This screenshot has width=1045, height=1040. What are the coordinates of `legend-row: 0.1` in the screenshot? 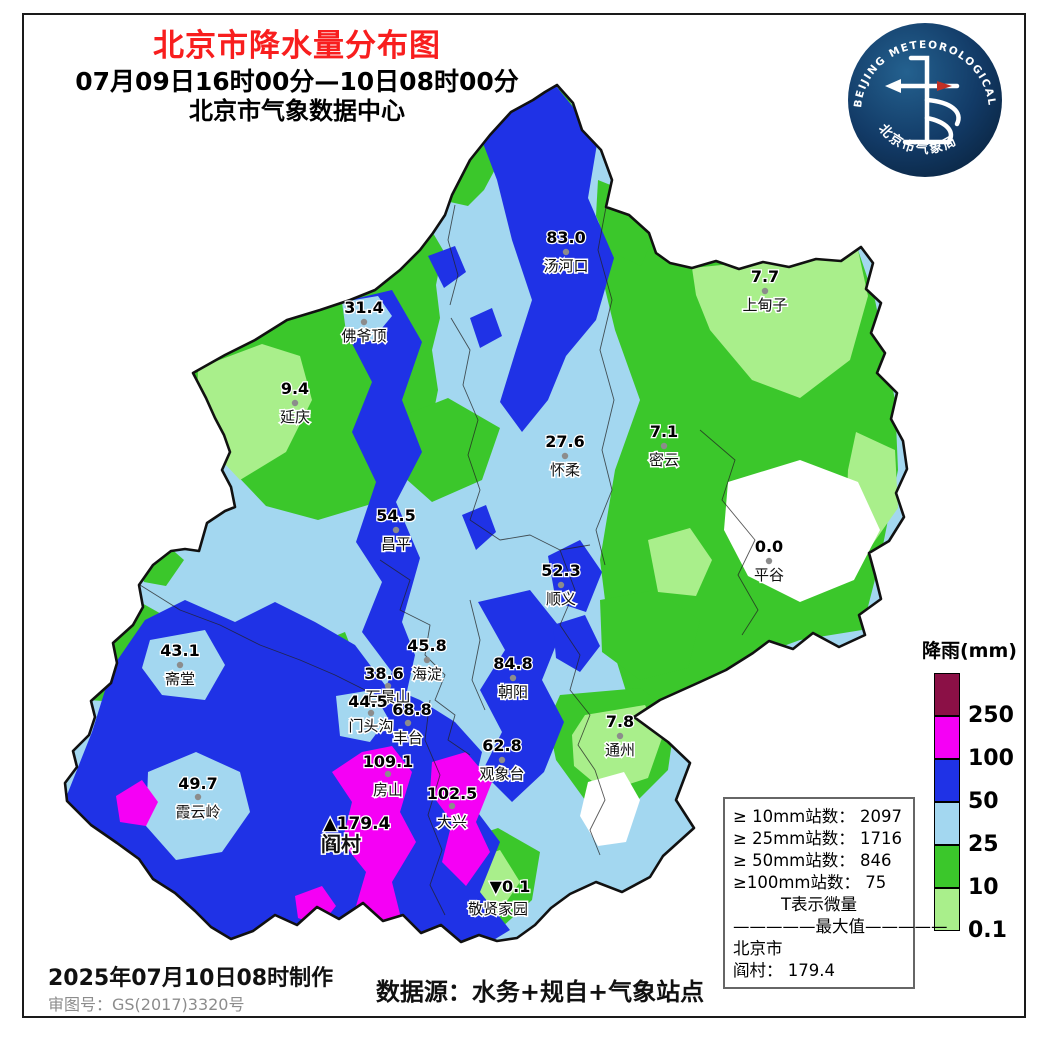 It's located at (970, 915).